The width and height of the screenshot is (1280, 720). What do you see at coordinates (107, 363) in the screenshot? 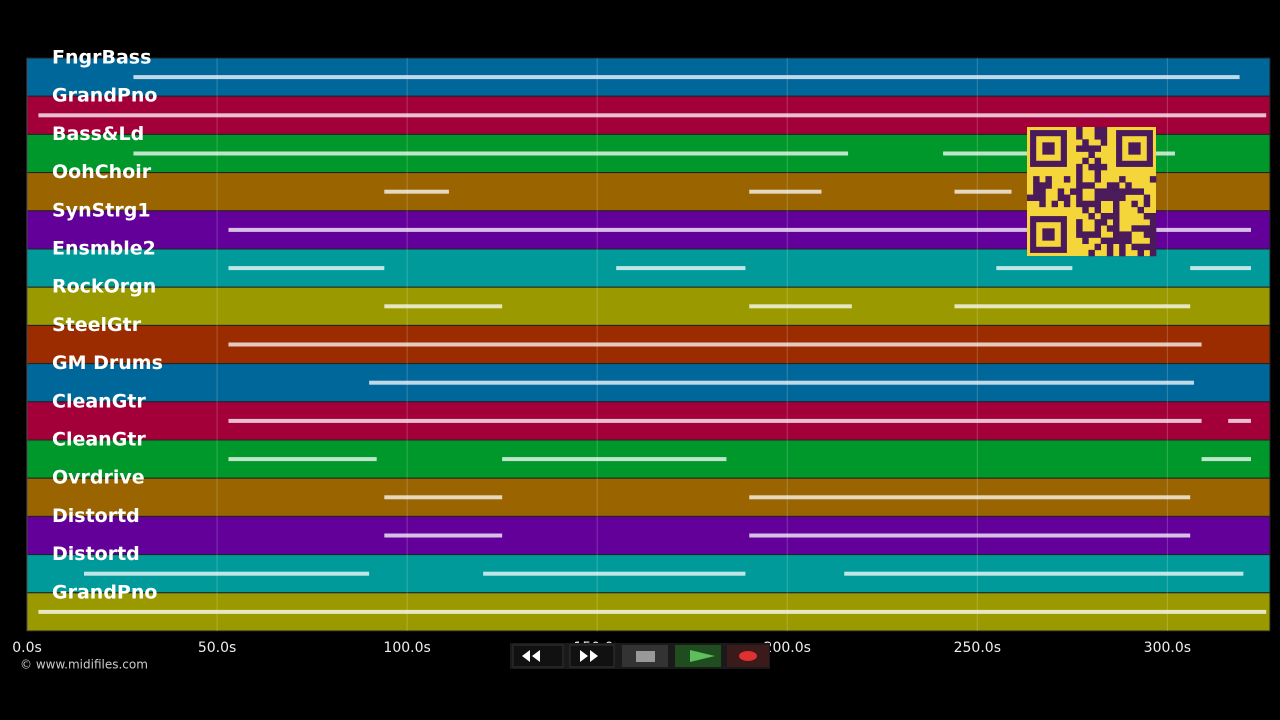
I see `track-label: GM Drums` at bounding box center [107, 363].